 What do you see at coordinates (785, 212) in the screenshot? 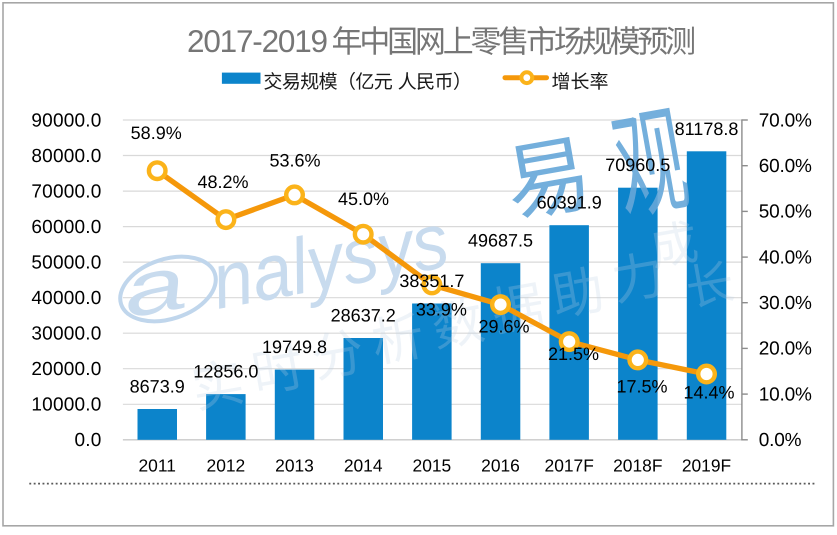
I see `svg-text: 50.0%` at bounding box center [785, 212].